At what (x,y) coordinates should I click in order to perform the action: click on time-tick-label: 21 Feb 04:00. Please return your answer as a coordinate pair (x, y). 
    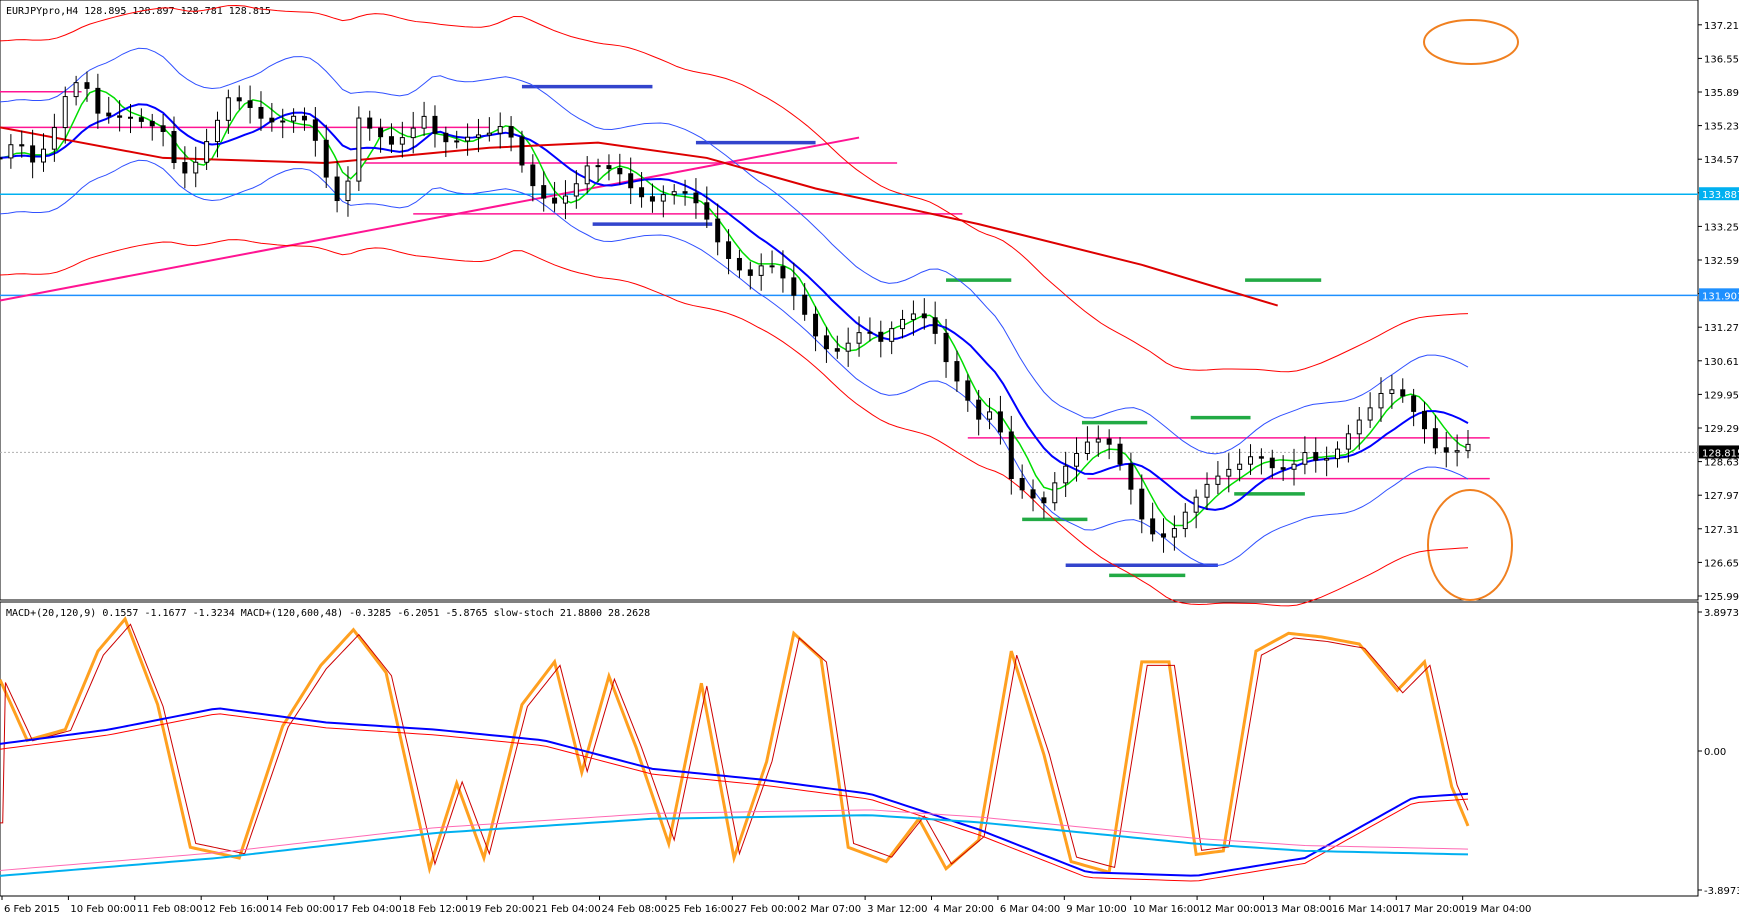
    Looking at the image, I should click on (568, 909).